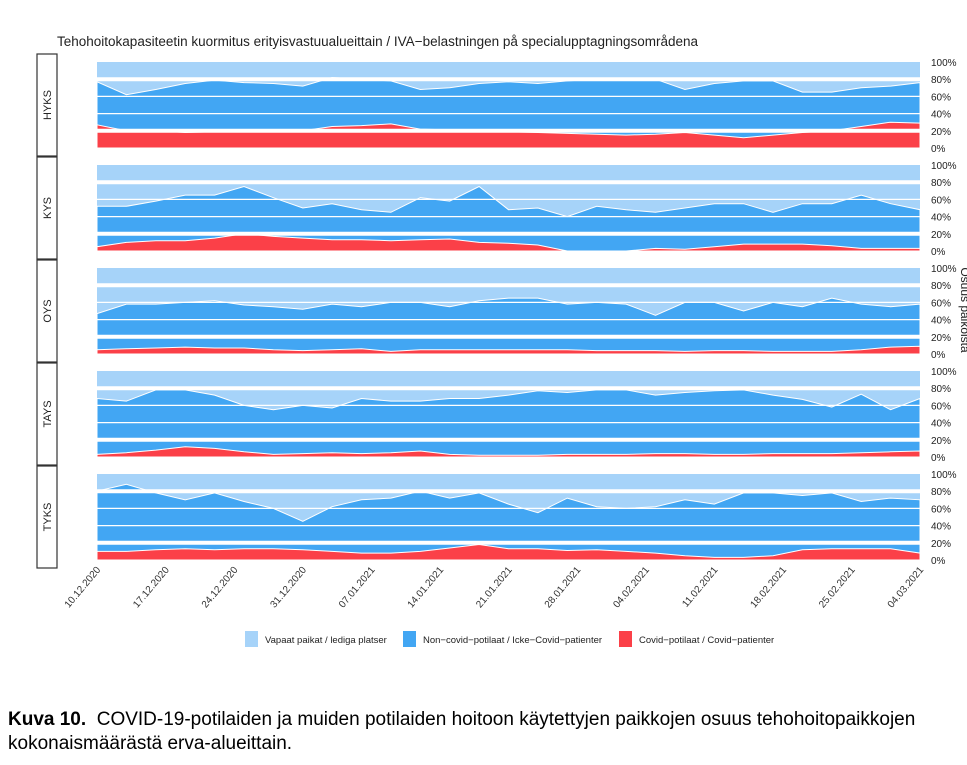  What do you see at coordinates (962, 310) in the screenshot?
I see `y-axis-label: Osuus paikoista` at bounding box center [962, 310].